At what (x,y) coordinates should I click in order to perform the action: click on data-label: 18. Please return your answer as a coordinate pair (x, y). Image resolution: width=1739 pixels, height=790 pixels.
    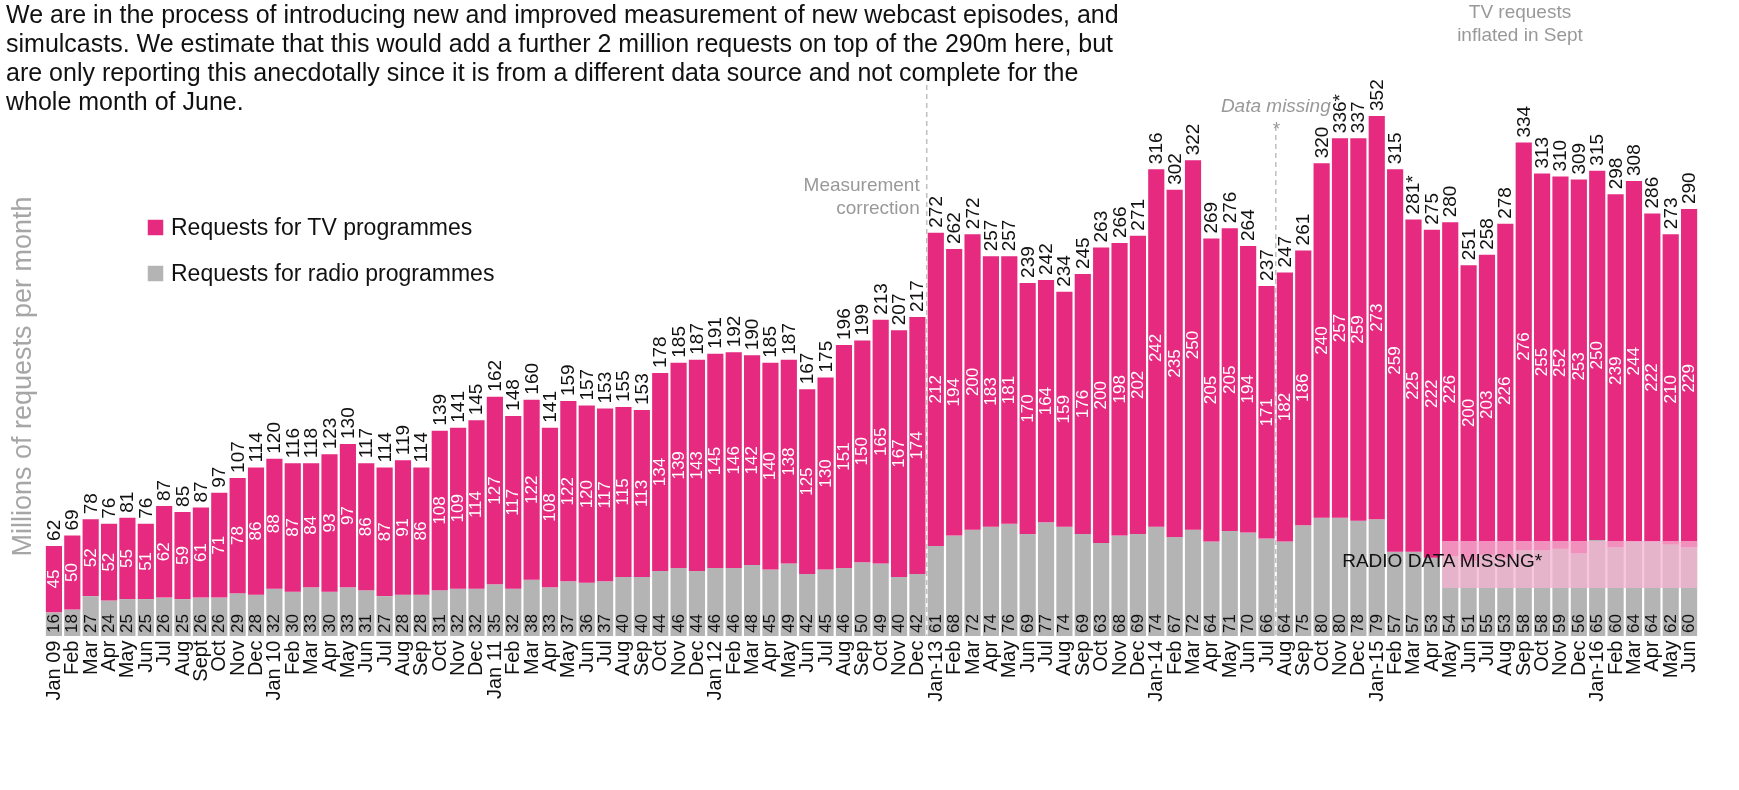
    Looking at the image, I should click on (72, 623).